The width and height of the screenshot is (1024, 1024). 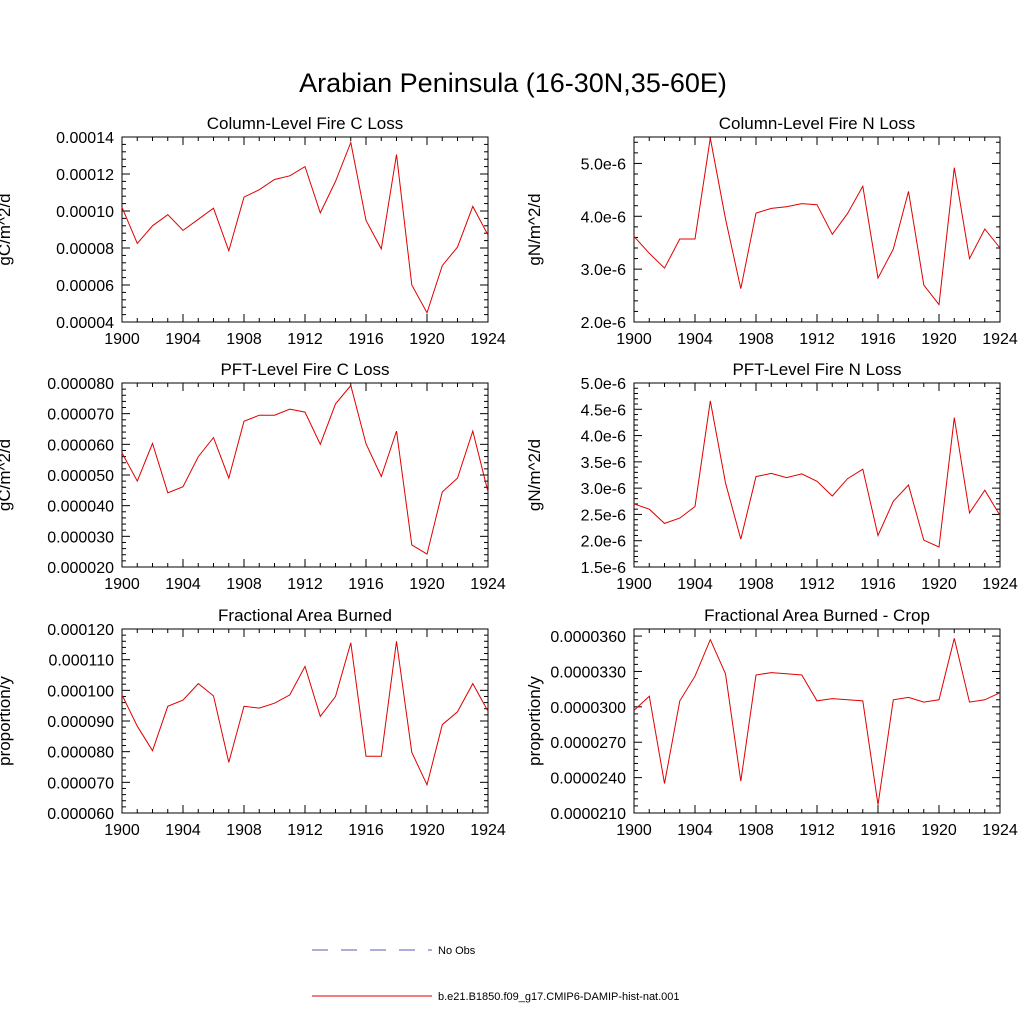 I want to click on figure-title: Arabian Peninsula (16-30N,35-60E), so click(x=513, y=83).